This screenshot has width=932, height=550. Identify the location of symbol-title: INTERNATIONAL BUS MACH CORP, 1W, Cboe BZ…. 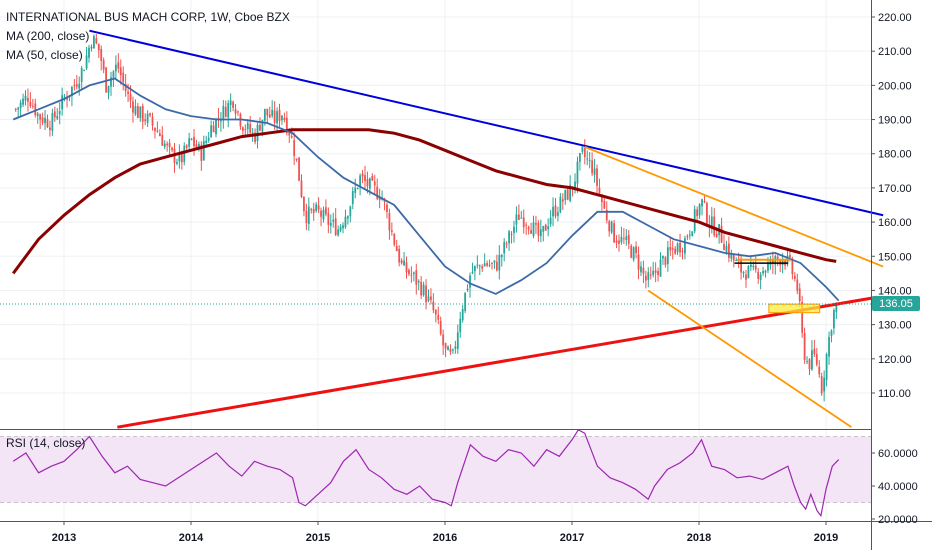
(148, 17).